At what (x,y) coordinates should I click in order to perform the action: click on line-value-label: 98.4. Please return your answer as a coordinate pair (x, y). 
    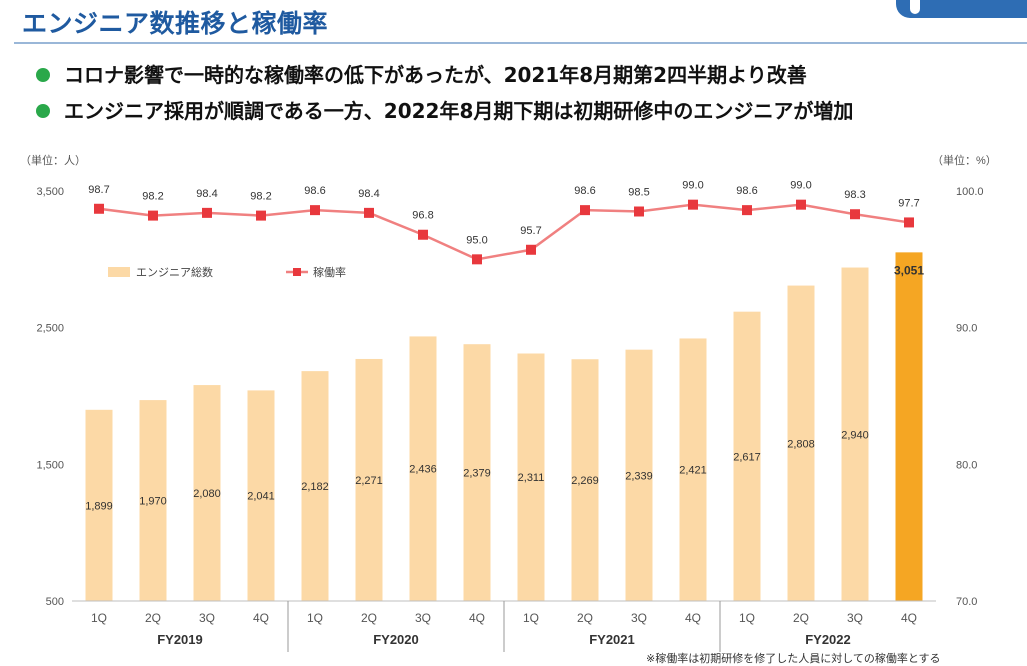
    Looking at the image, I should click on (368, 194).